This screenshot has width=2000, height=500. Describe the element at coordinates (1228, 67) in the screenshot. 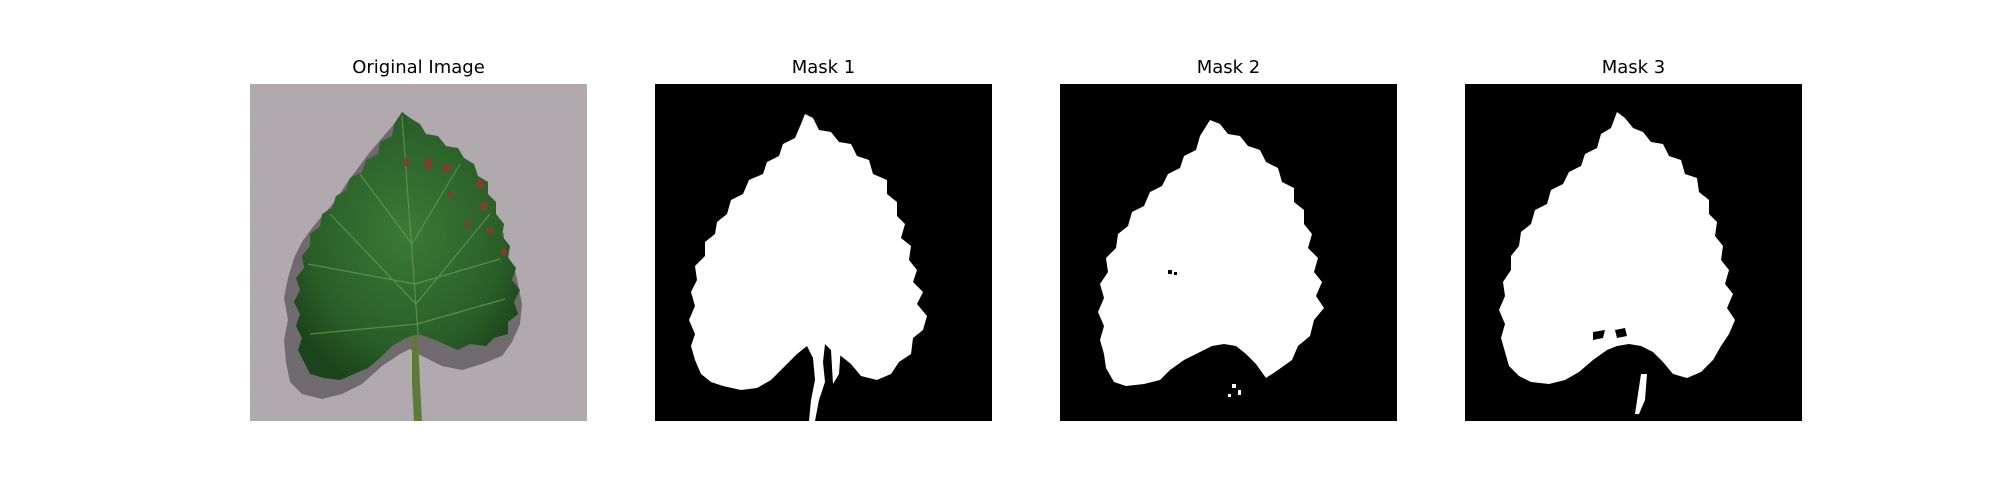

I see `title-mask-2: Mask 2` at that location.